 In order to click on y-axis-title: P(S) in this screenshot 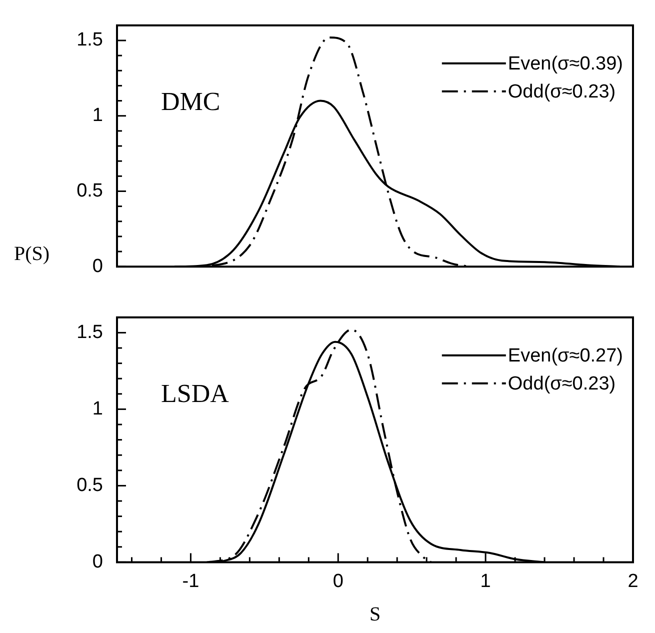, I will do `click(32, 253)`.